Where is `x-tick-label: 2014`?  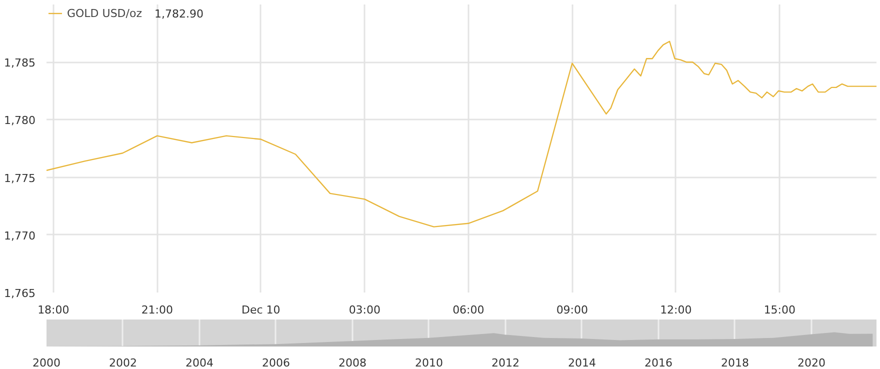
x-tick-label: 2014 is located at coordinates (582, 362).